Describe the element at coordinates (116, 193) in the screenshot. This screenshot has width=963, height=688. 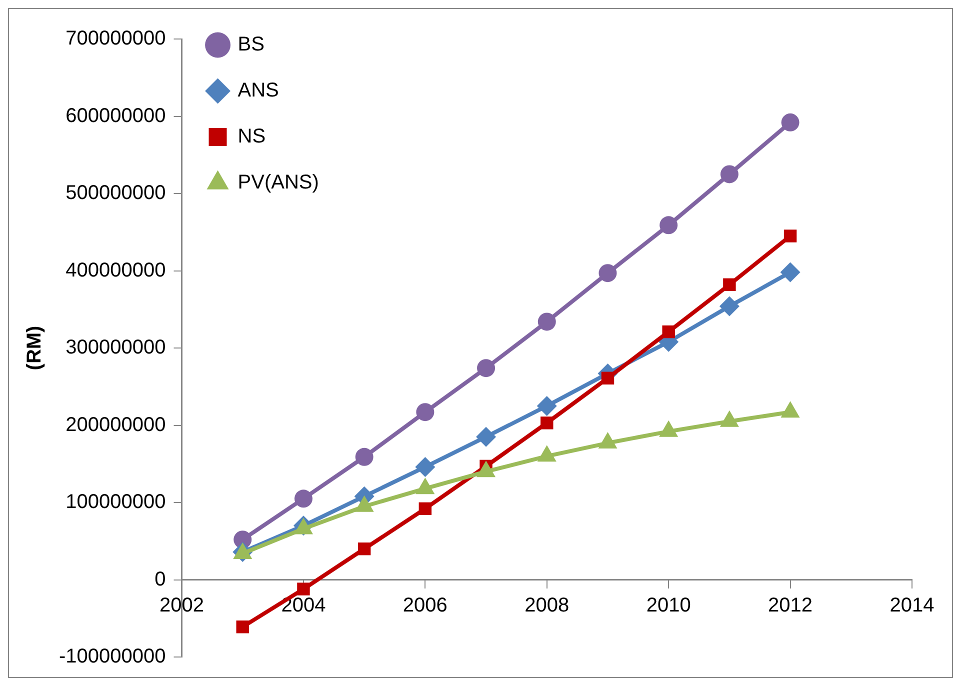
I see `y-tick-label: 500000000` at that location.